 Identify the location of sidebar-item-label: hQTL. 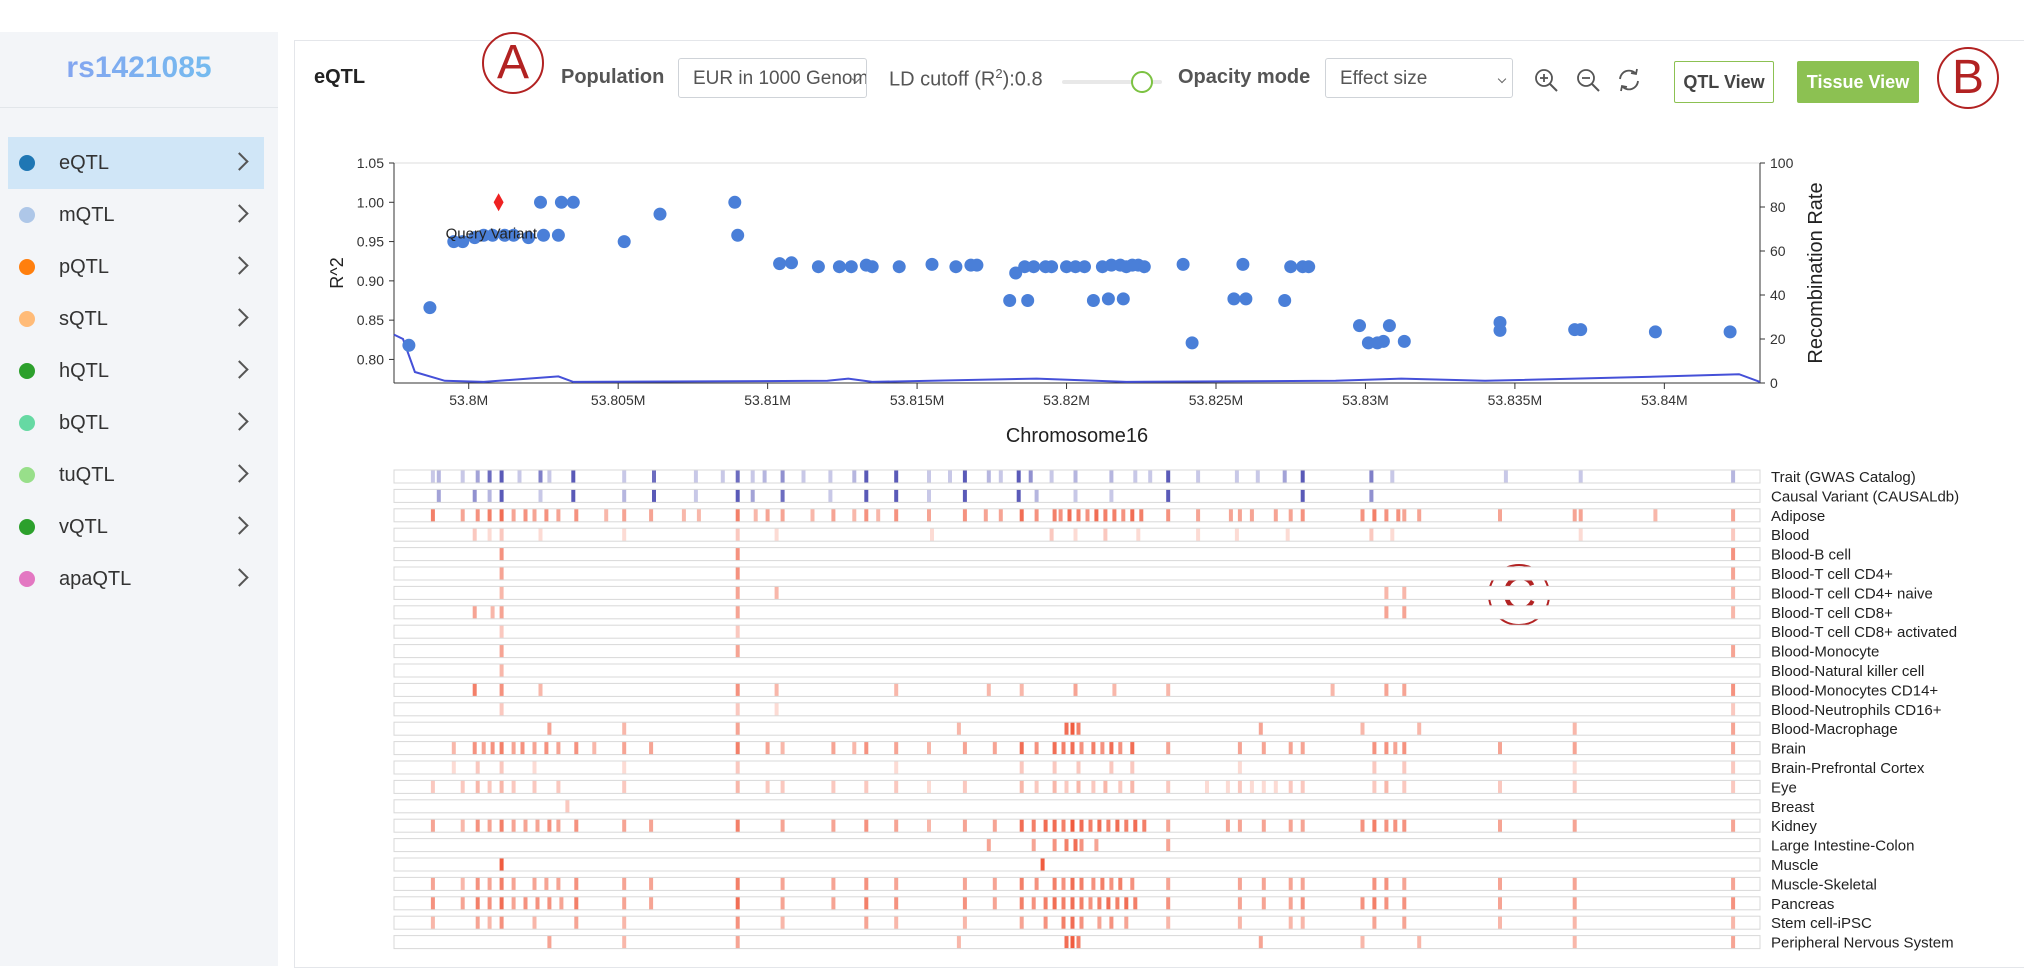
(84, 370).